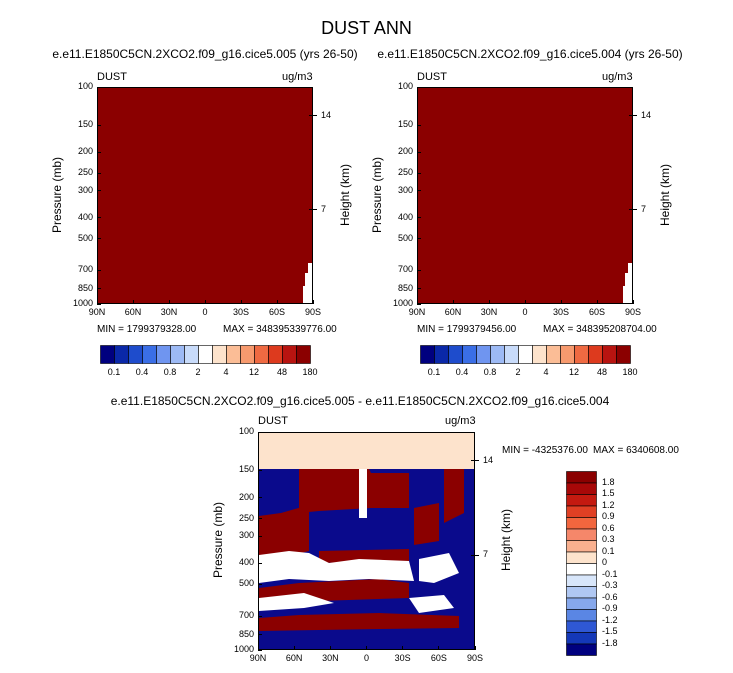  Describe the element at coordinates (610, 608) in the screenshot. I see `panel-3-colorbar-label: -0.9` at that location.